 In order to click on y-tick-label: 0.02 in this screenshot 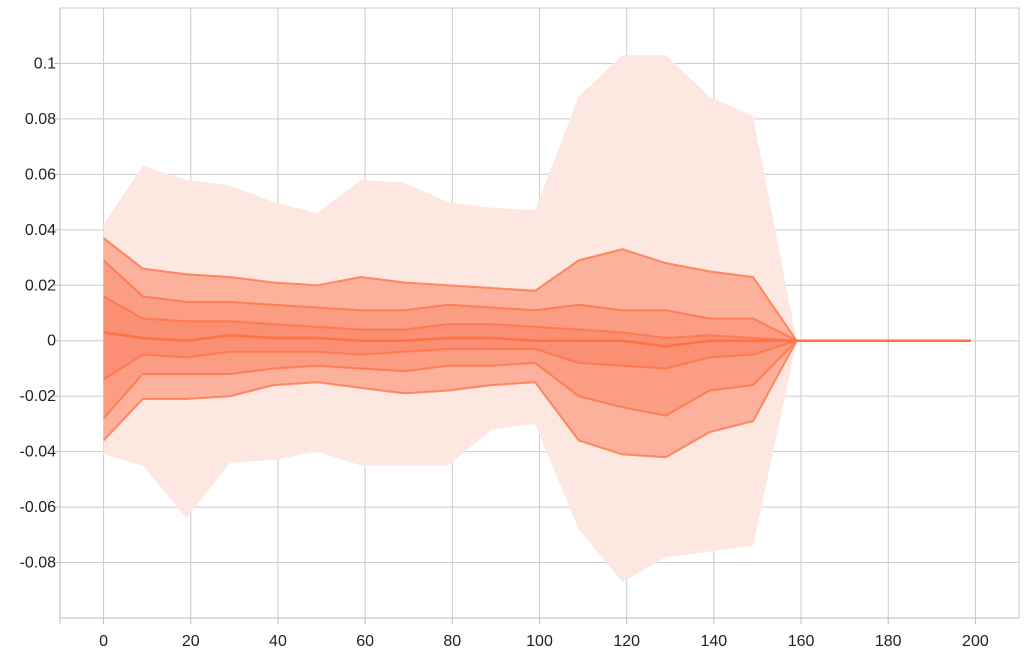, I will do `click(40, 285)`.